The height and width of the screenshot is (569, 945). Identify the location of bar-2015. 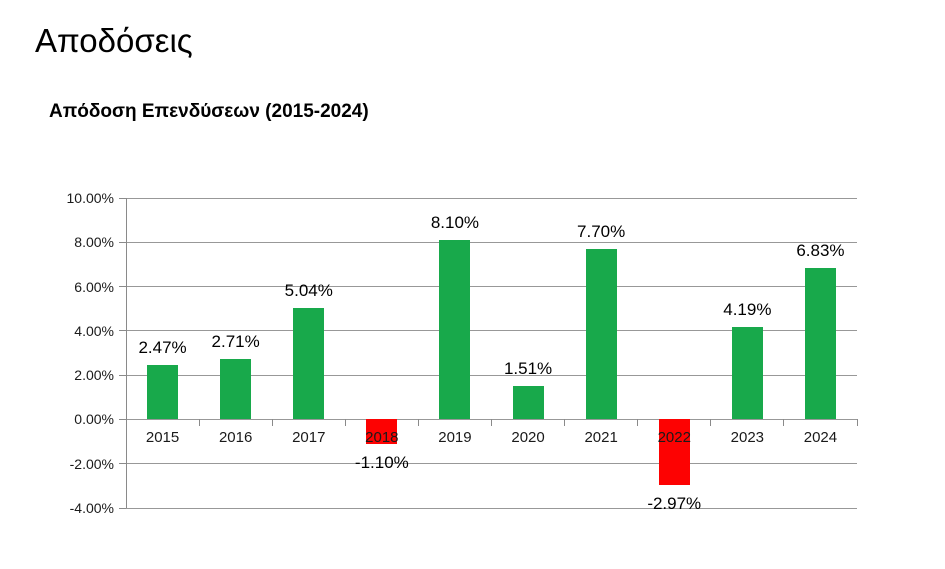
(163, 392).